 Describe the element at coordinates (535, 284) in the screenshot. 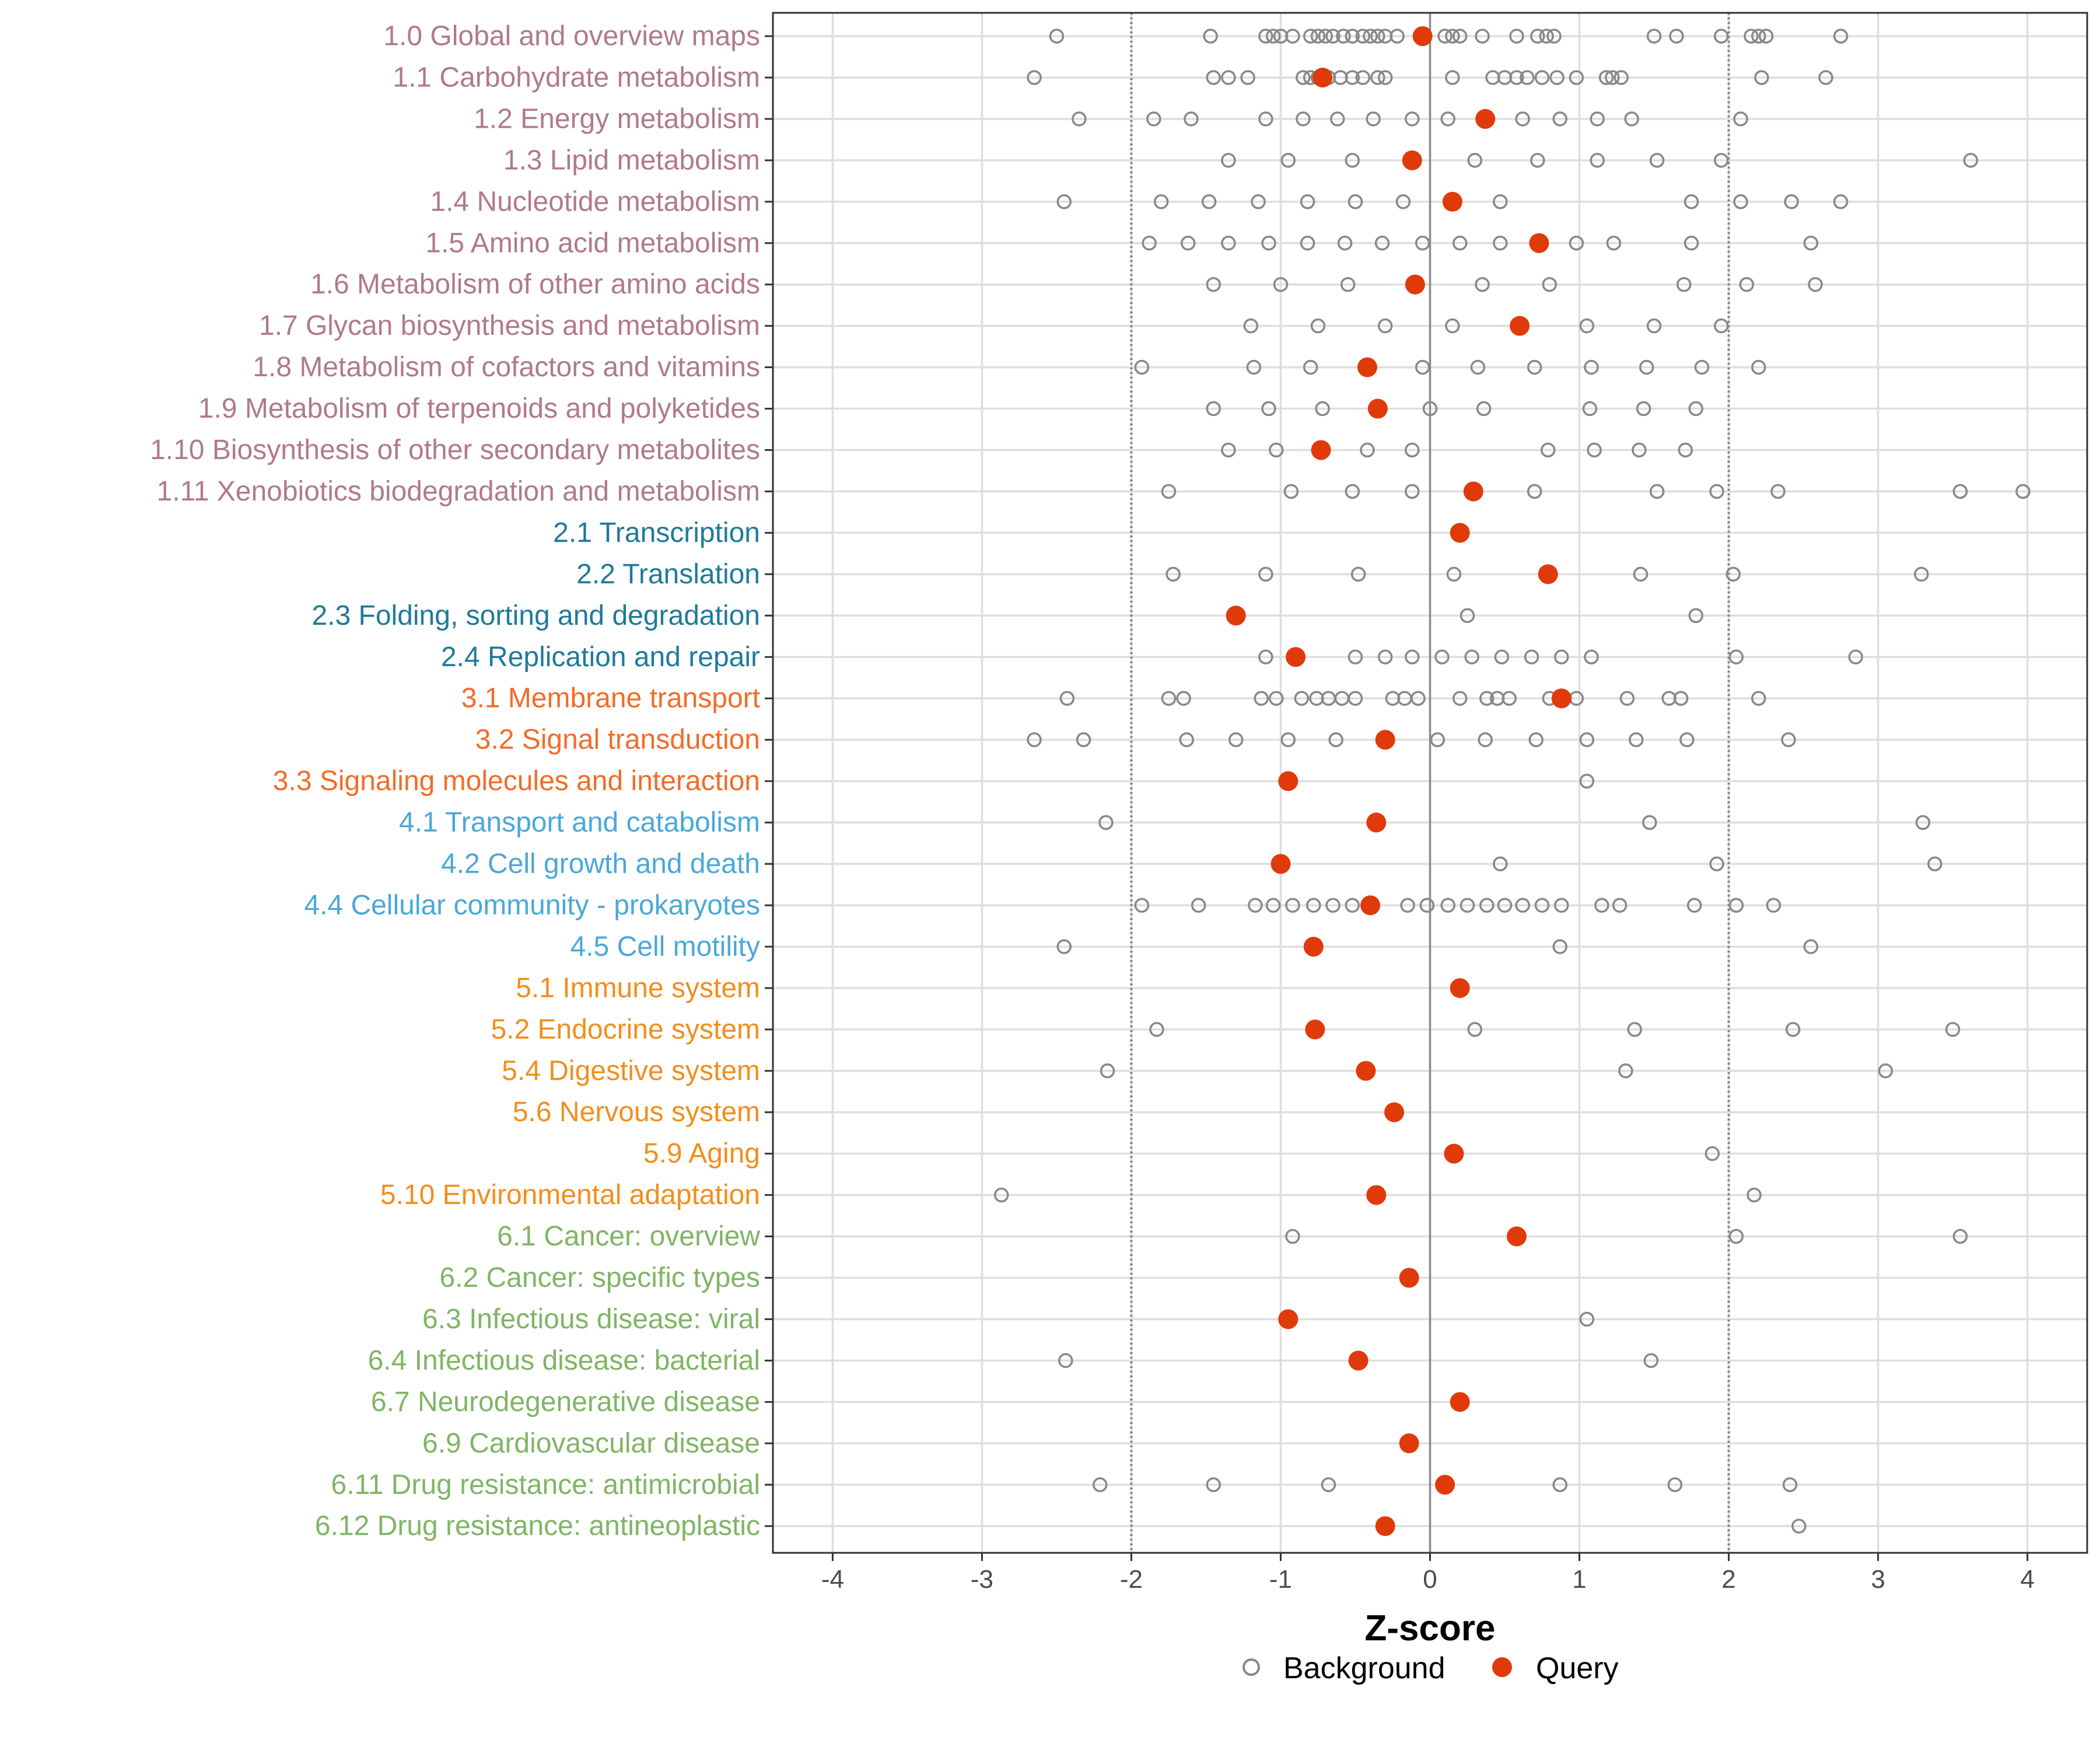

I see `category-label: 1.6 Metabolism of other amino acids` at that location.